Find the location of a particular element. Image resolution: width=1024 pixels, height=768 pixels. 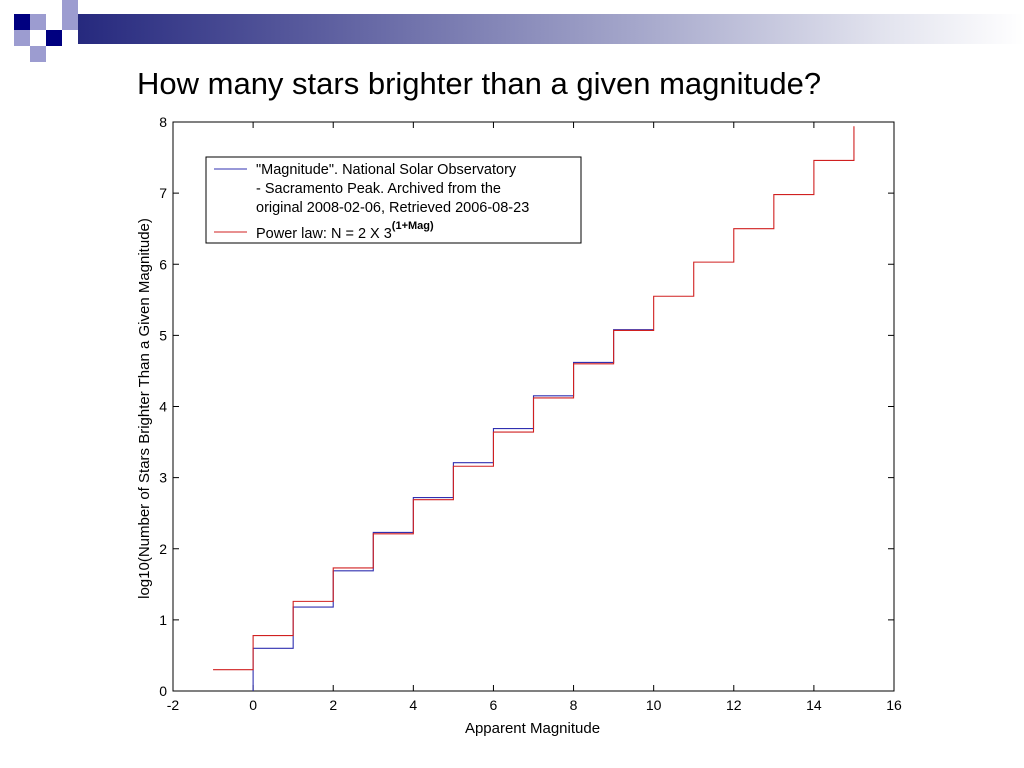

legend-label-1: Power law: N = 2 X 3(1+Mag) is located at coordinates (345, 231).